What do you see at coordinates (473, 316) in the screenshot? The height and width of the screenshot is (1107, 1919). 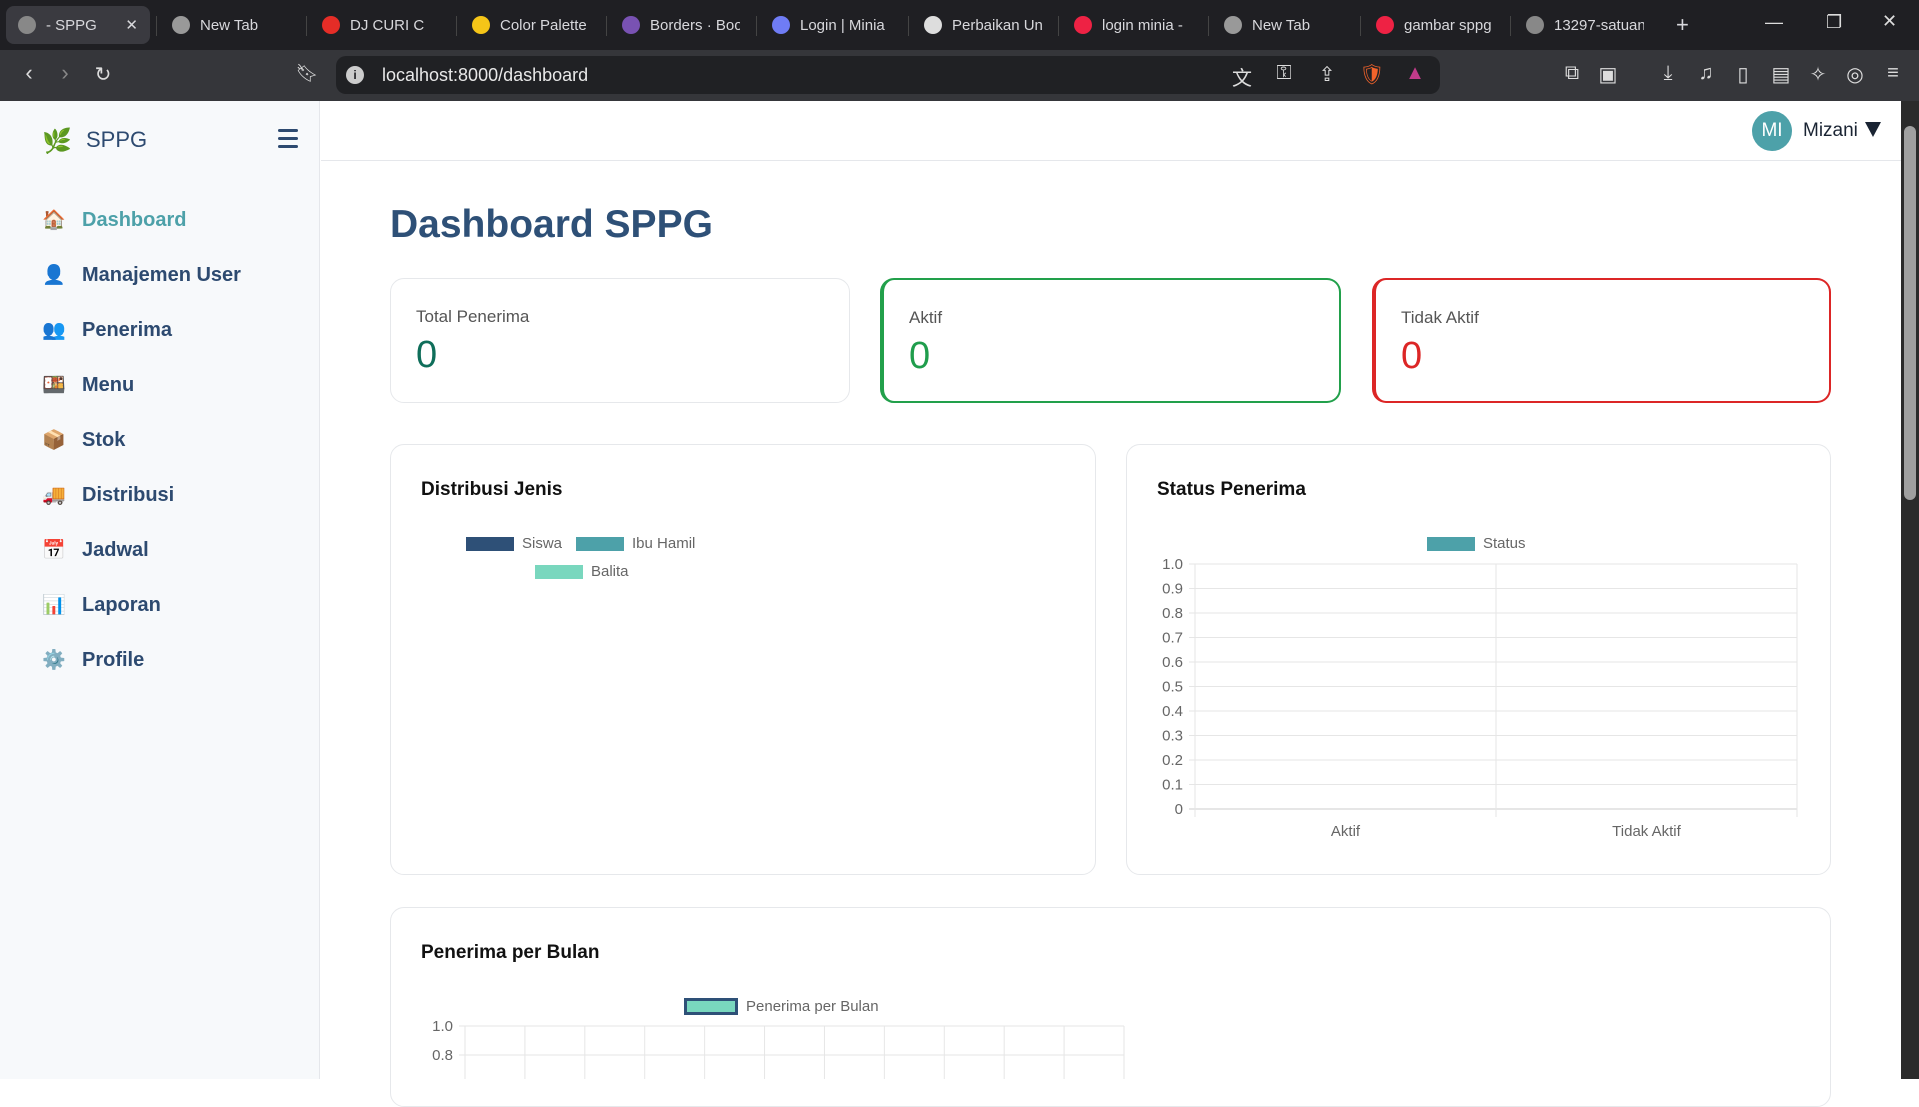 I see `stat-label: Total Penerima` at bounding box center [473, 316].